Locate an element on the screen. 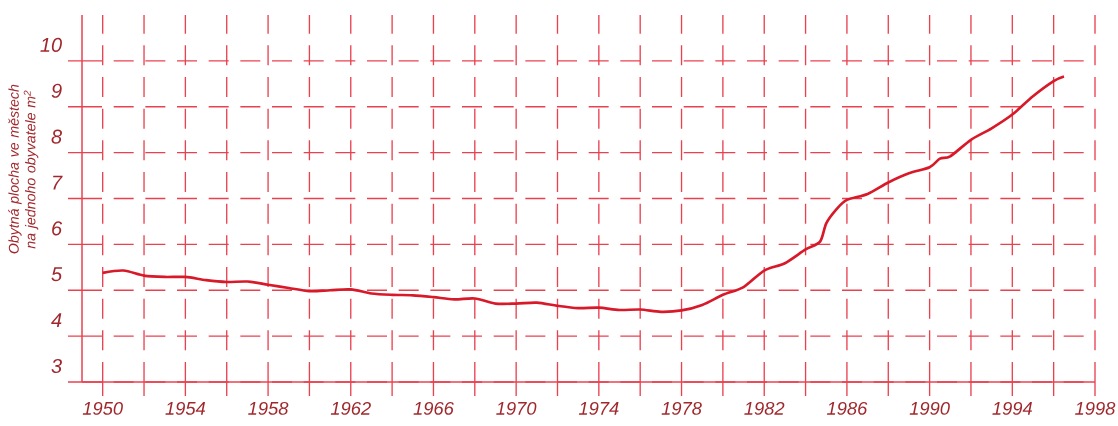  y-tick-label: 8 is located at coordinates (57, 136).